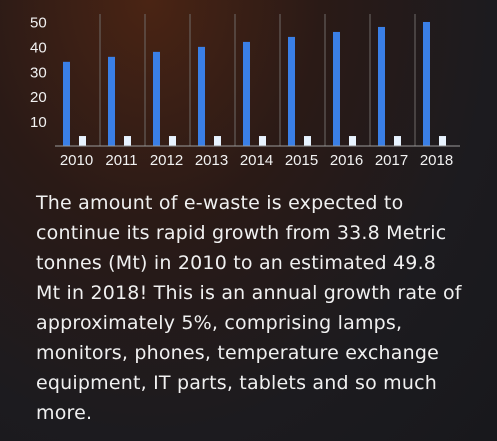  I want to click on x-tick-label: 2013, so click(211, 160).